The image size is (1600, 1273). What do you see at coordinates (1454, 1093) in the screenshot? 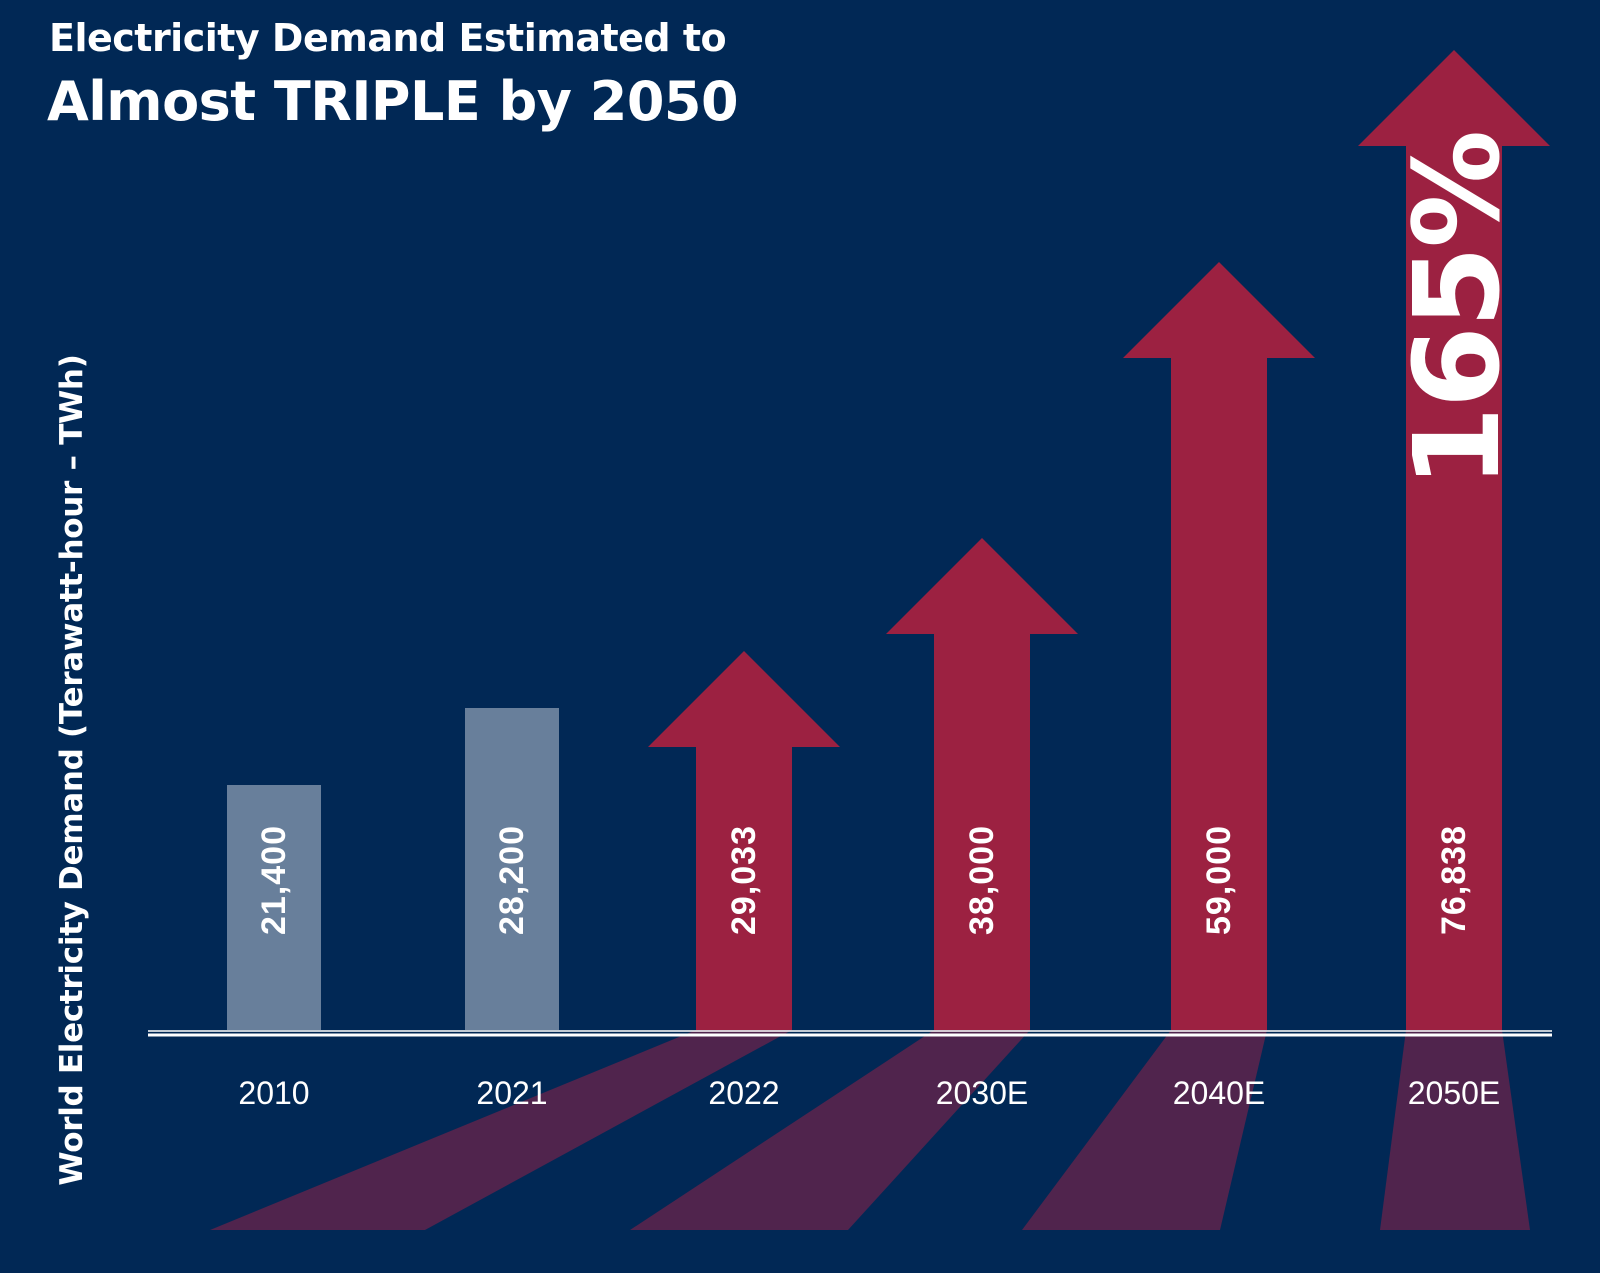
I see `tick-label-2050E: 2050E` at bounding box center [1454, 1093].